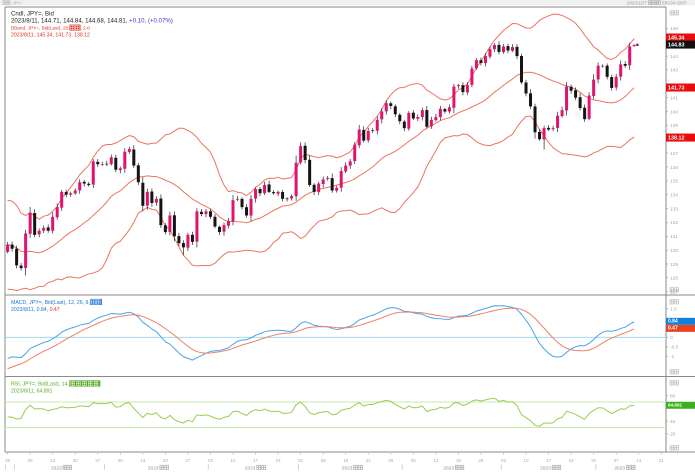 This screenshot has width=695, height=476. Describe the element at coordinates (674, 196) in the screenshot. I see `svg-text: 134` at that location.